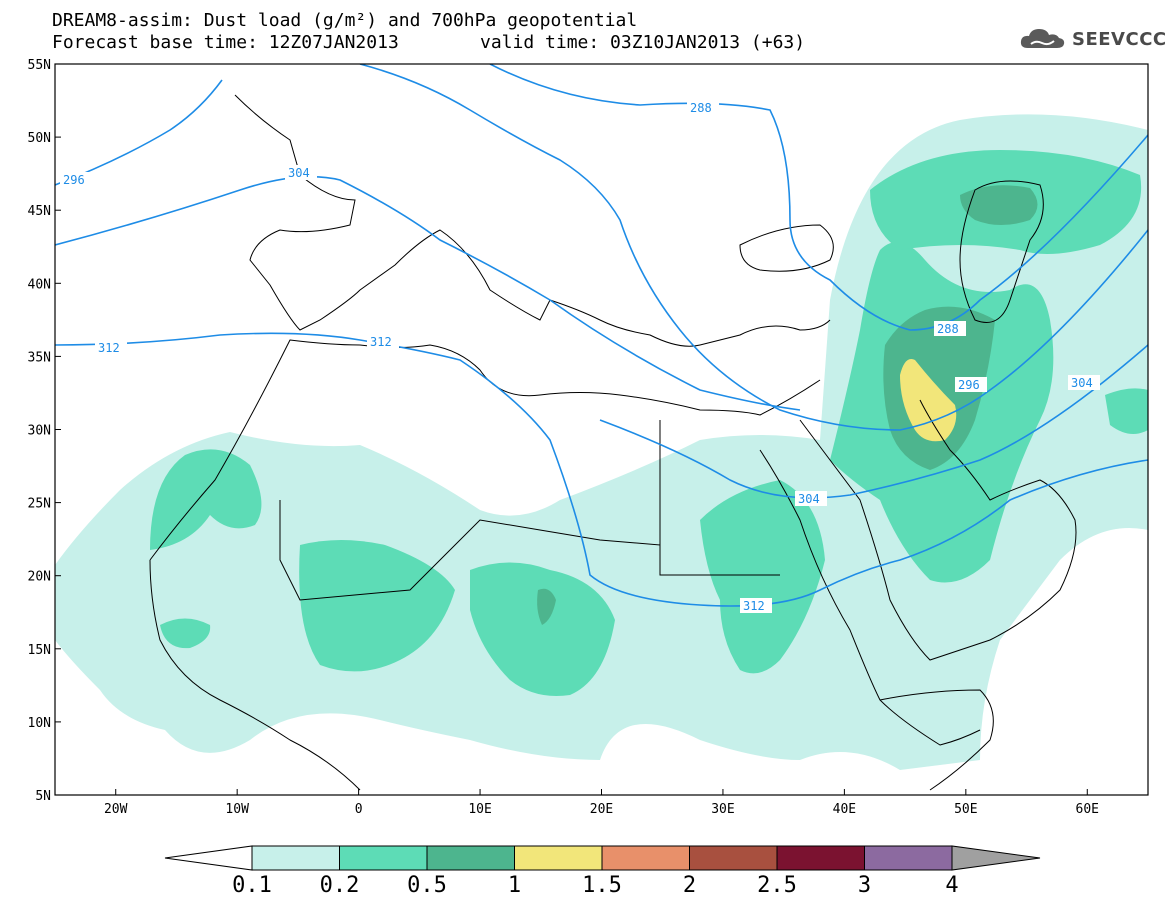 The image size is (1165, 907). What do you see at coordinates (643, 42) in the screenshot?
I see `valid-time: valid time: 03Z10JAN2013 (+63)` at bounding box center [643, 42].